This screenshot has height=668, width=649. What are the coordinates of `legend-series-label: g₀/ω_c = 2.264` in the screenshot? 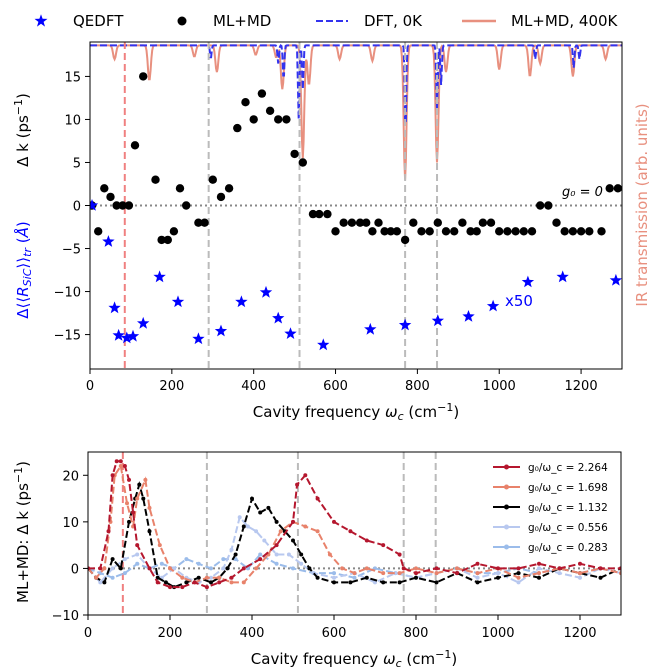 It's located at (568, 468).